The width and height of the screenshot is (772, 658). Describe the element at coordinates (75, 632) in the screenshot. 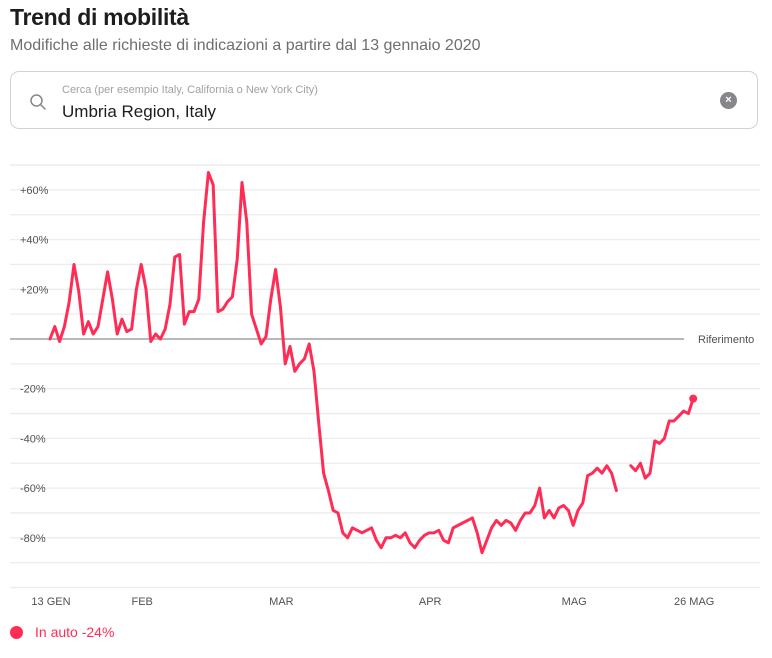

I see `legend-label: In auto -24%` at that location.